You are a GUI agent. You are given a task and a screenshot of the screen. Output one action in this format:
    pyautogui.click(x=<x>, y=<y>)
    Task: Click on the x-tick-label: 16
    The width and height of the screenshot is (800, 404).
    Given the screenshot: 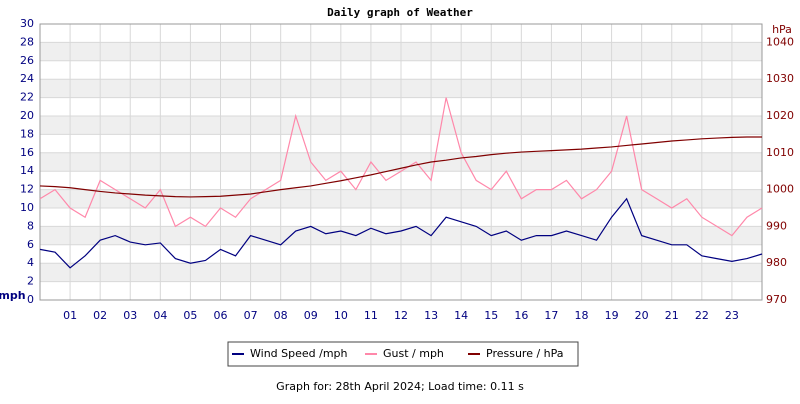 What is the action you would take?
    pyautogui.click(x=521, y=315)
    